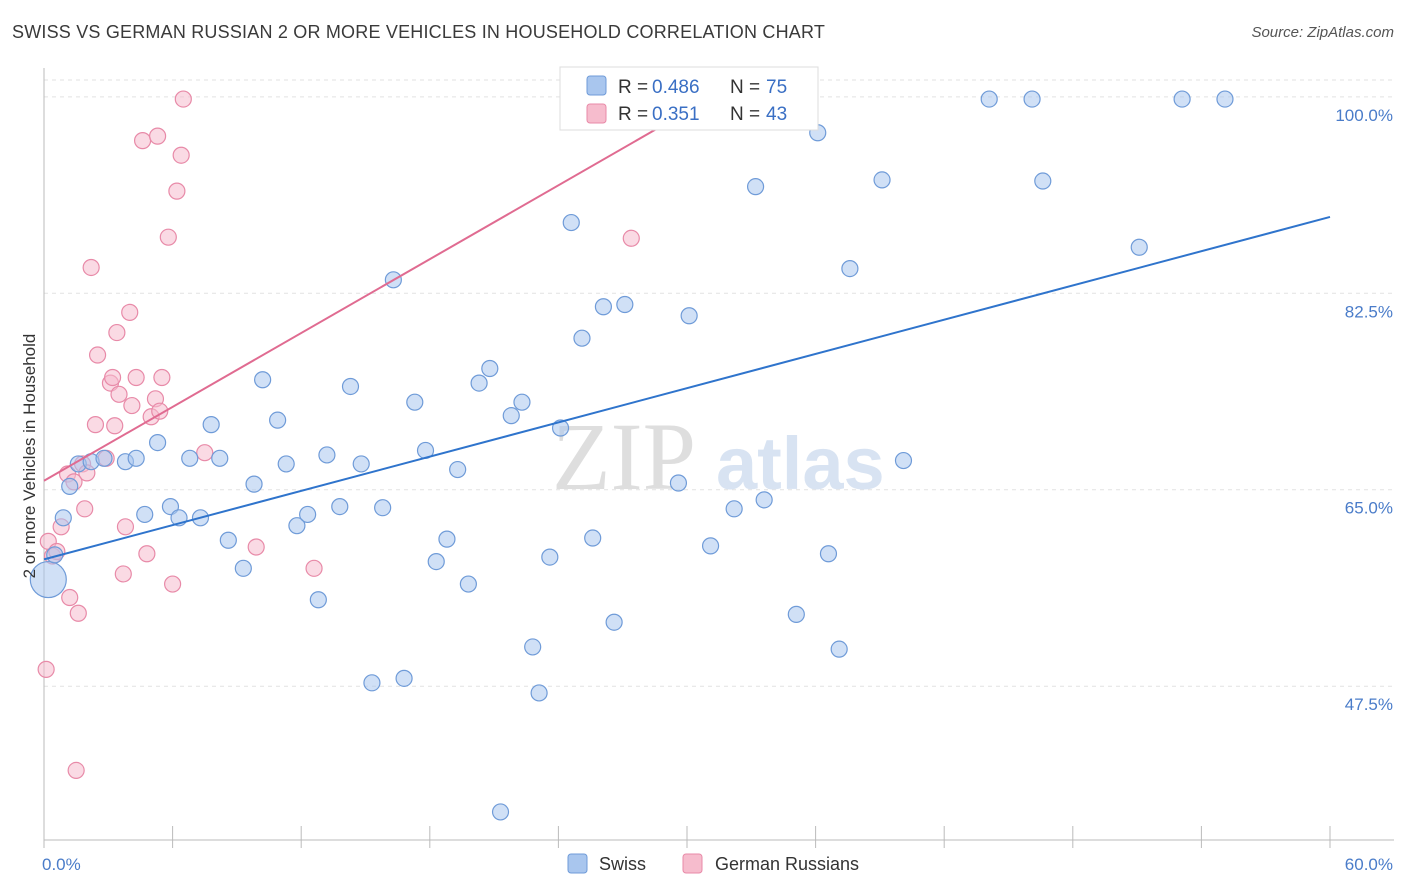  Describe the element at coordinates (1369, 864) in the screenshot. I see `x-tick-label-max: 60.0%` at that location.